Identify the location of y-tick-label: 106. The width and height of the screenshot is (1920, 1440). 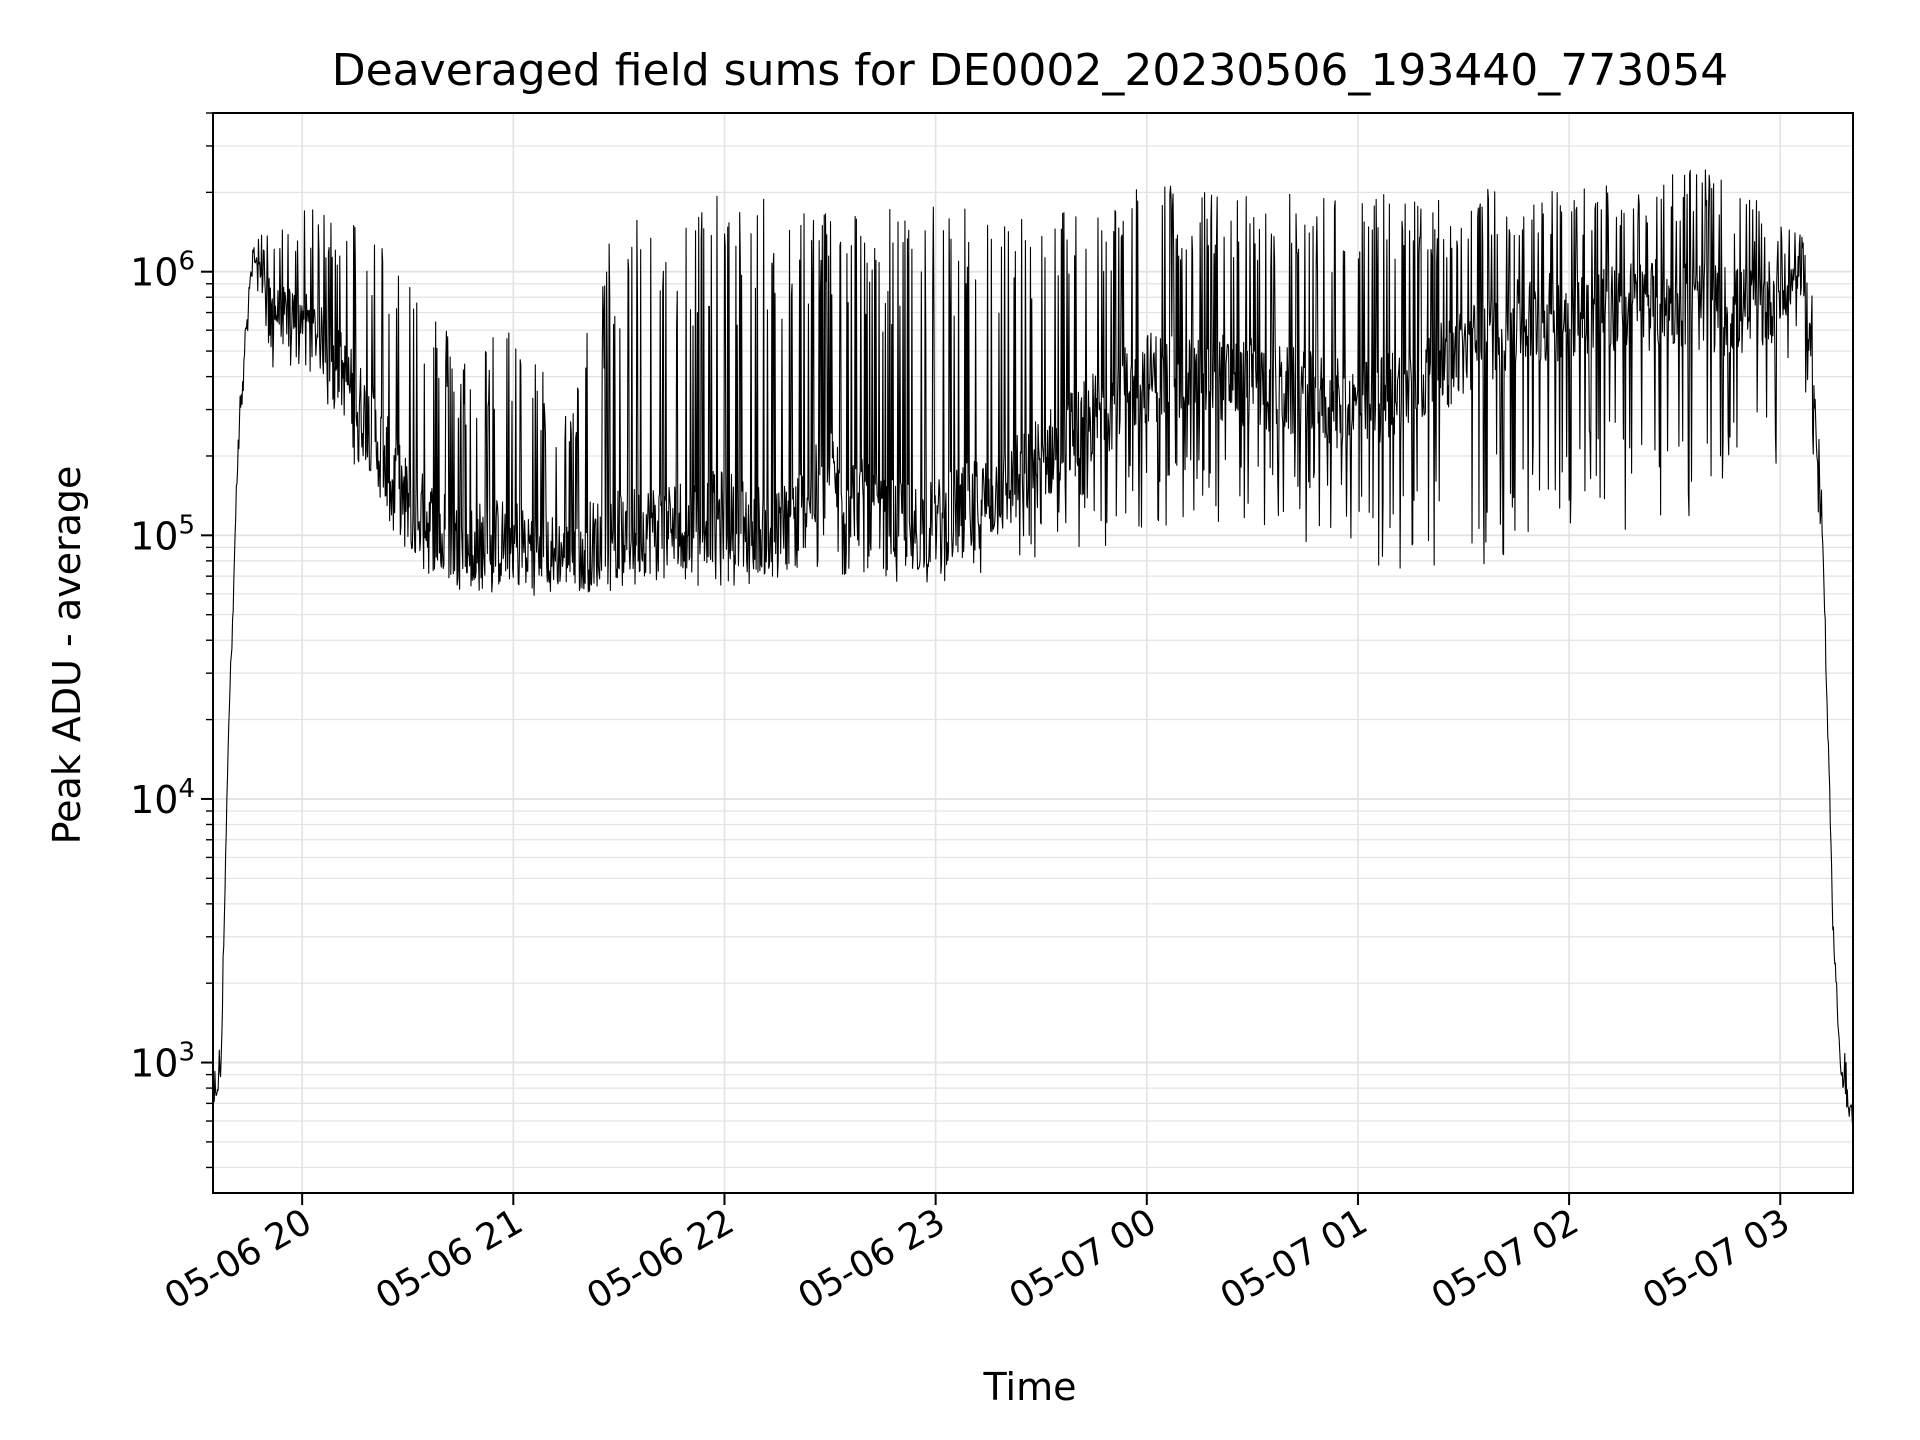
(162, 271).